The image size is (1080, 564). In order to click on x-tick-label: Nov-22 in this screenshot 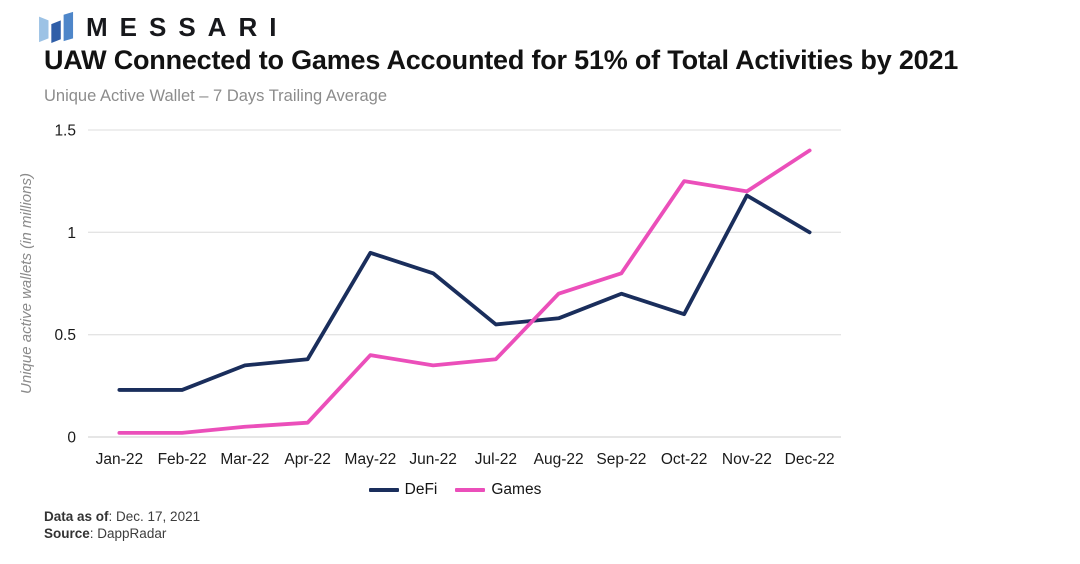, I will do `click(747, 459)`.